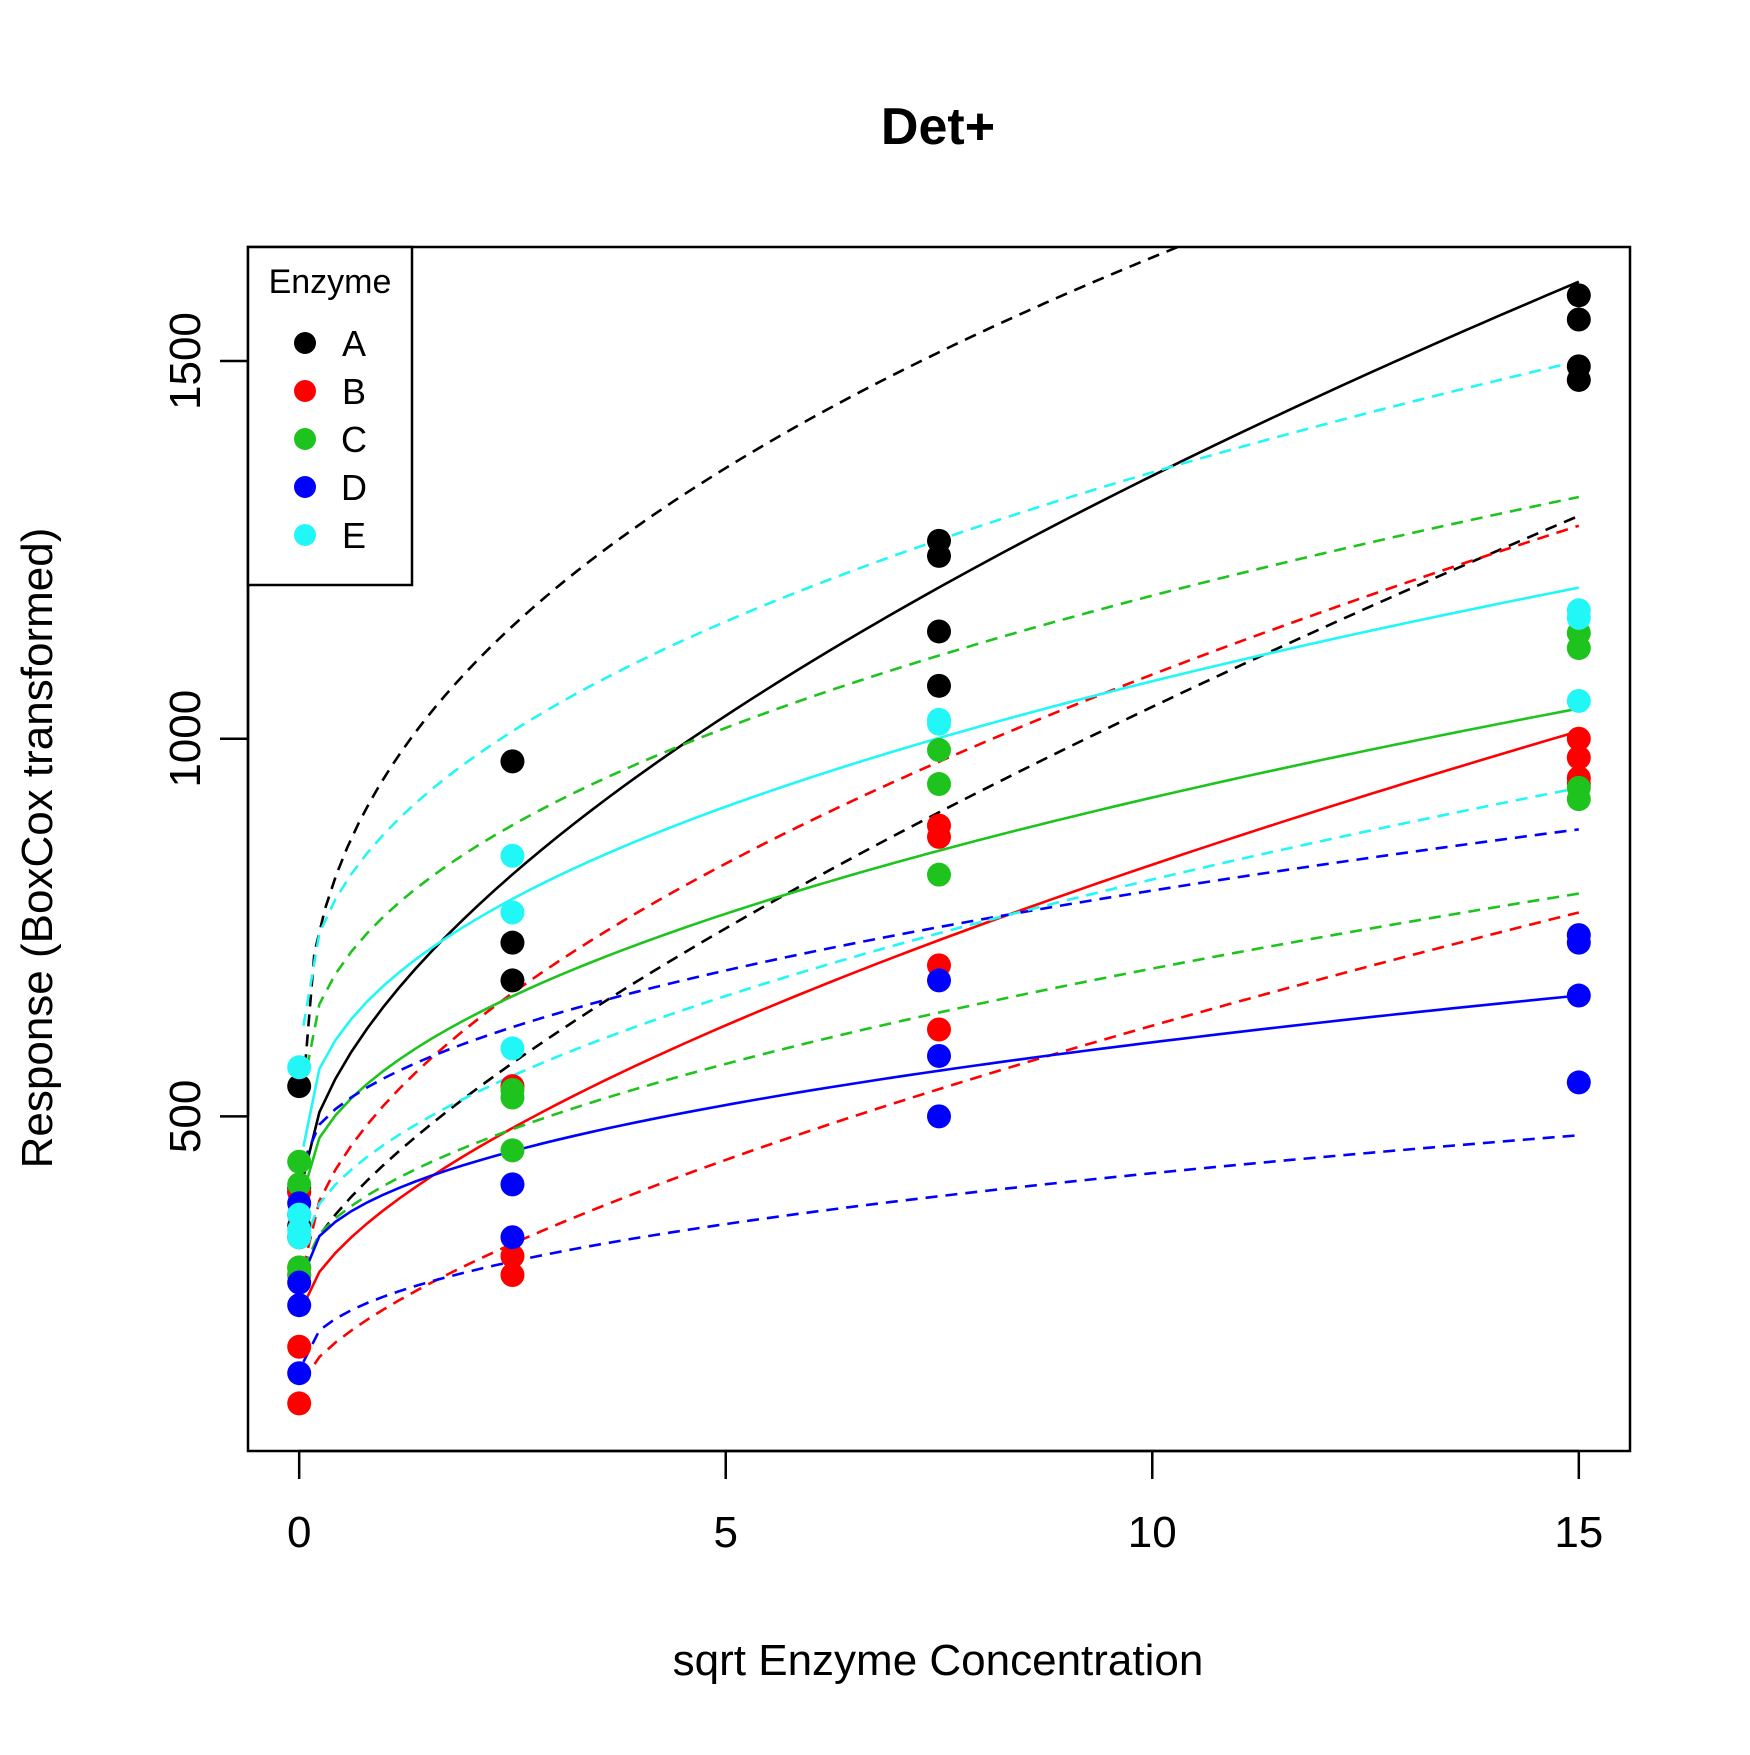  What do you see at coordinates (938, 127) in the screenshot?
I see `chart-title: Det+` at bounding box center [938, 127].